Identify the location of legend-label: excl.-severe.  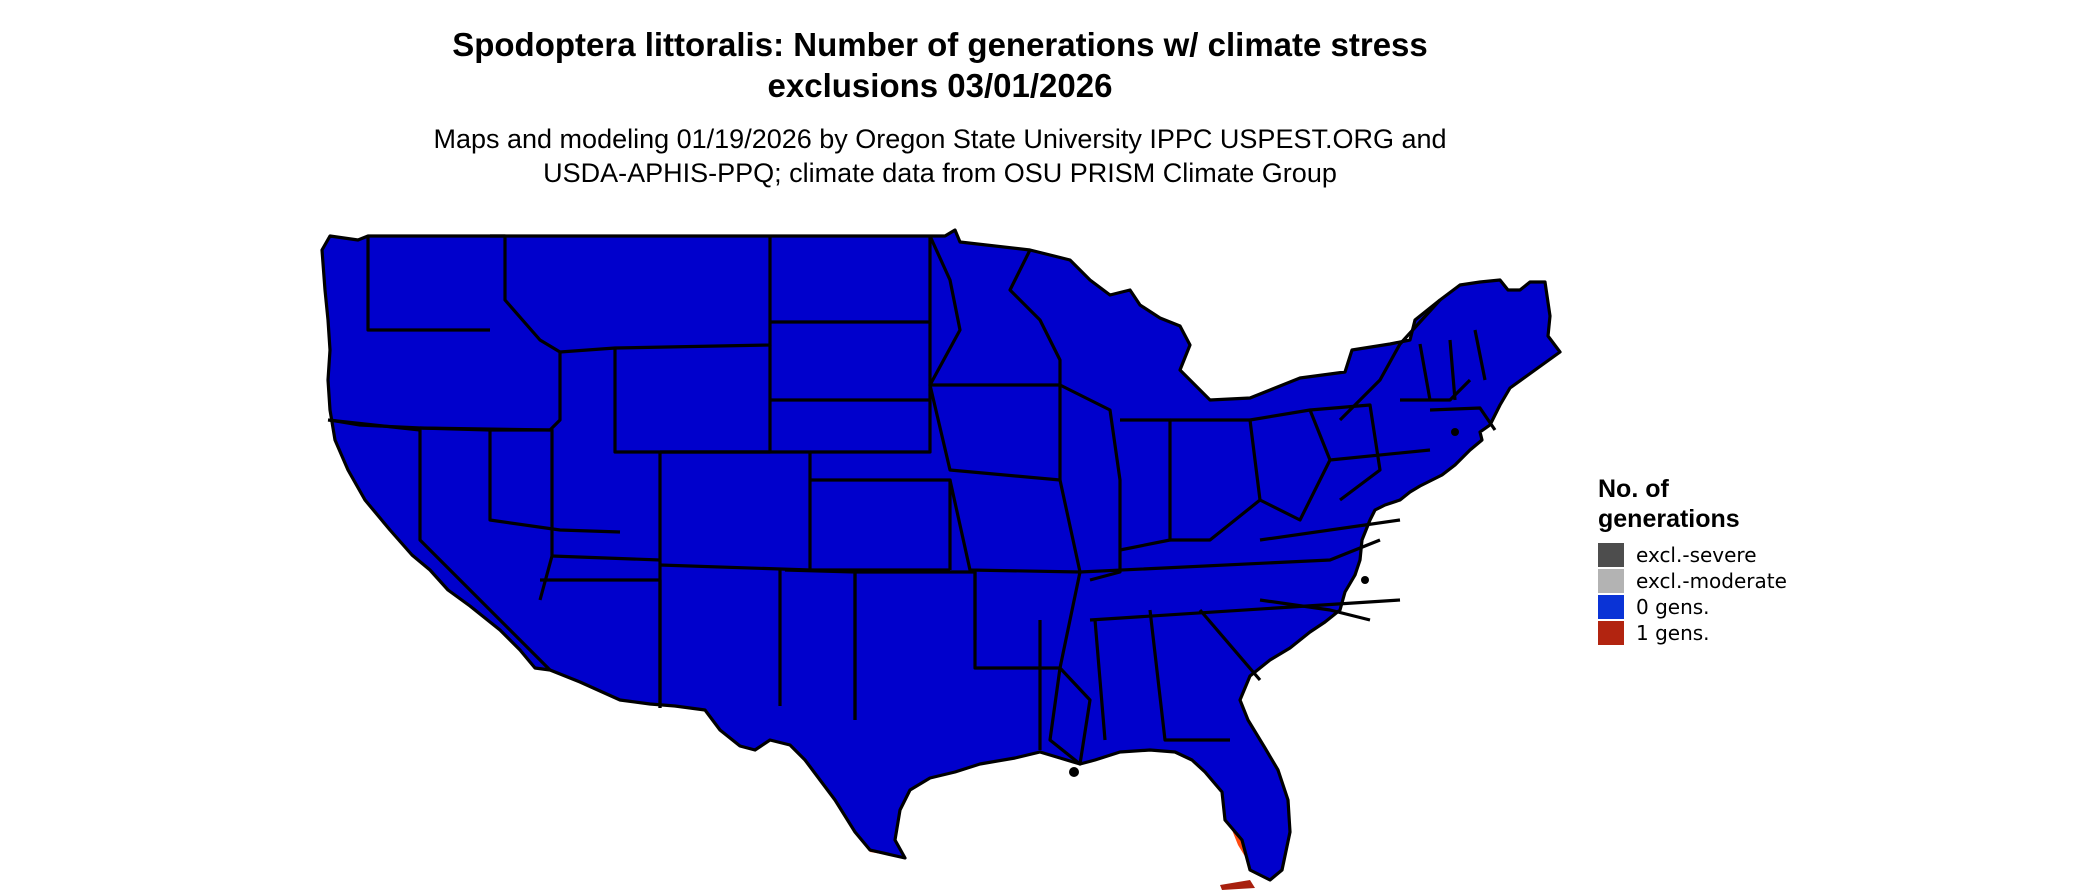
(1696, 555).